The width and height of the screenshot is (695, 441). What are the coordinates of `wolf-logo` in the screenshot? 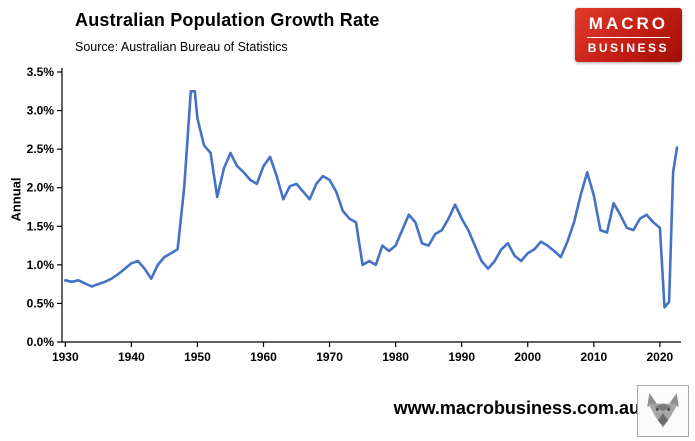 It's located at (663, 411).